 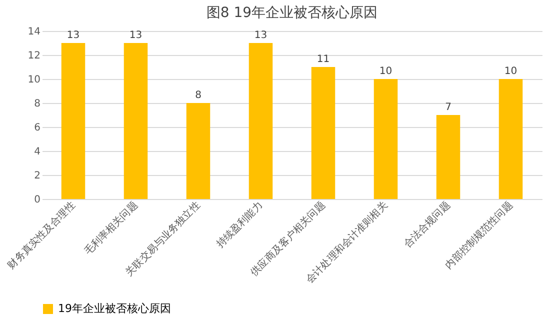 What do you see at coordinates (34, 56) in the screenshot?
I see `y-tick-label: 12` at bounding box center [34, 56].